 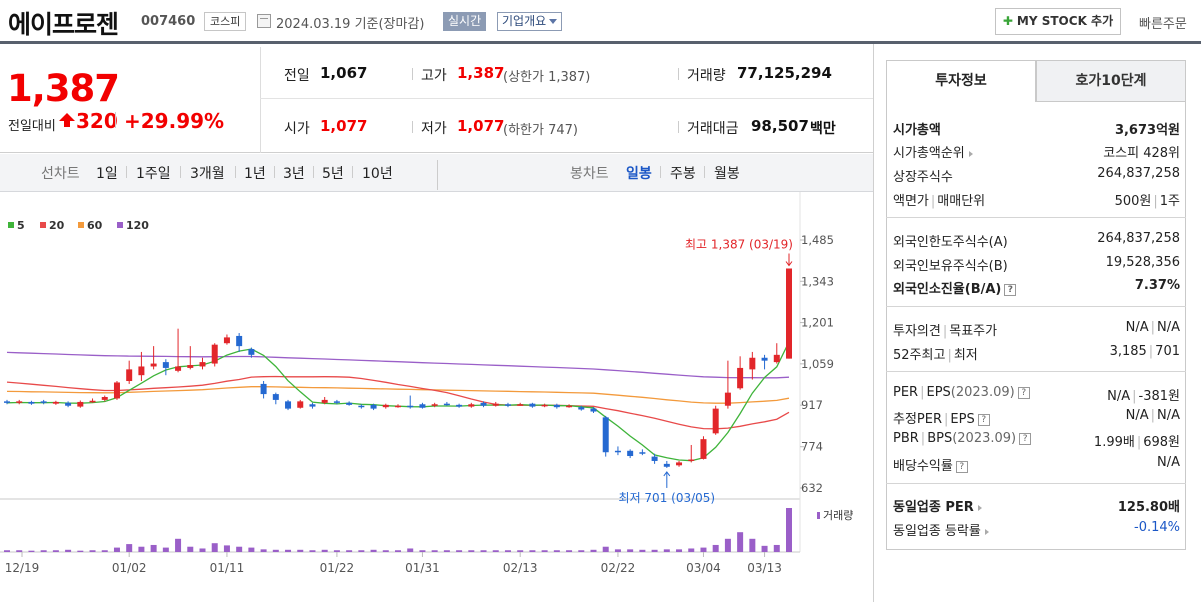 I want to click on foreign-ratio-value: 7.37%, so click(x=1157, y=285).